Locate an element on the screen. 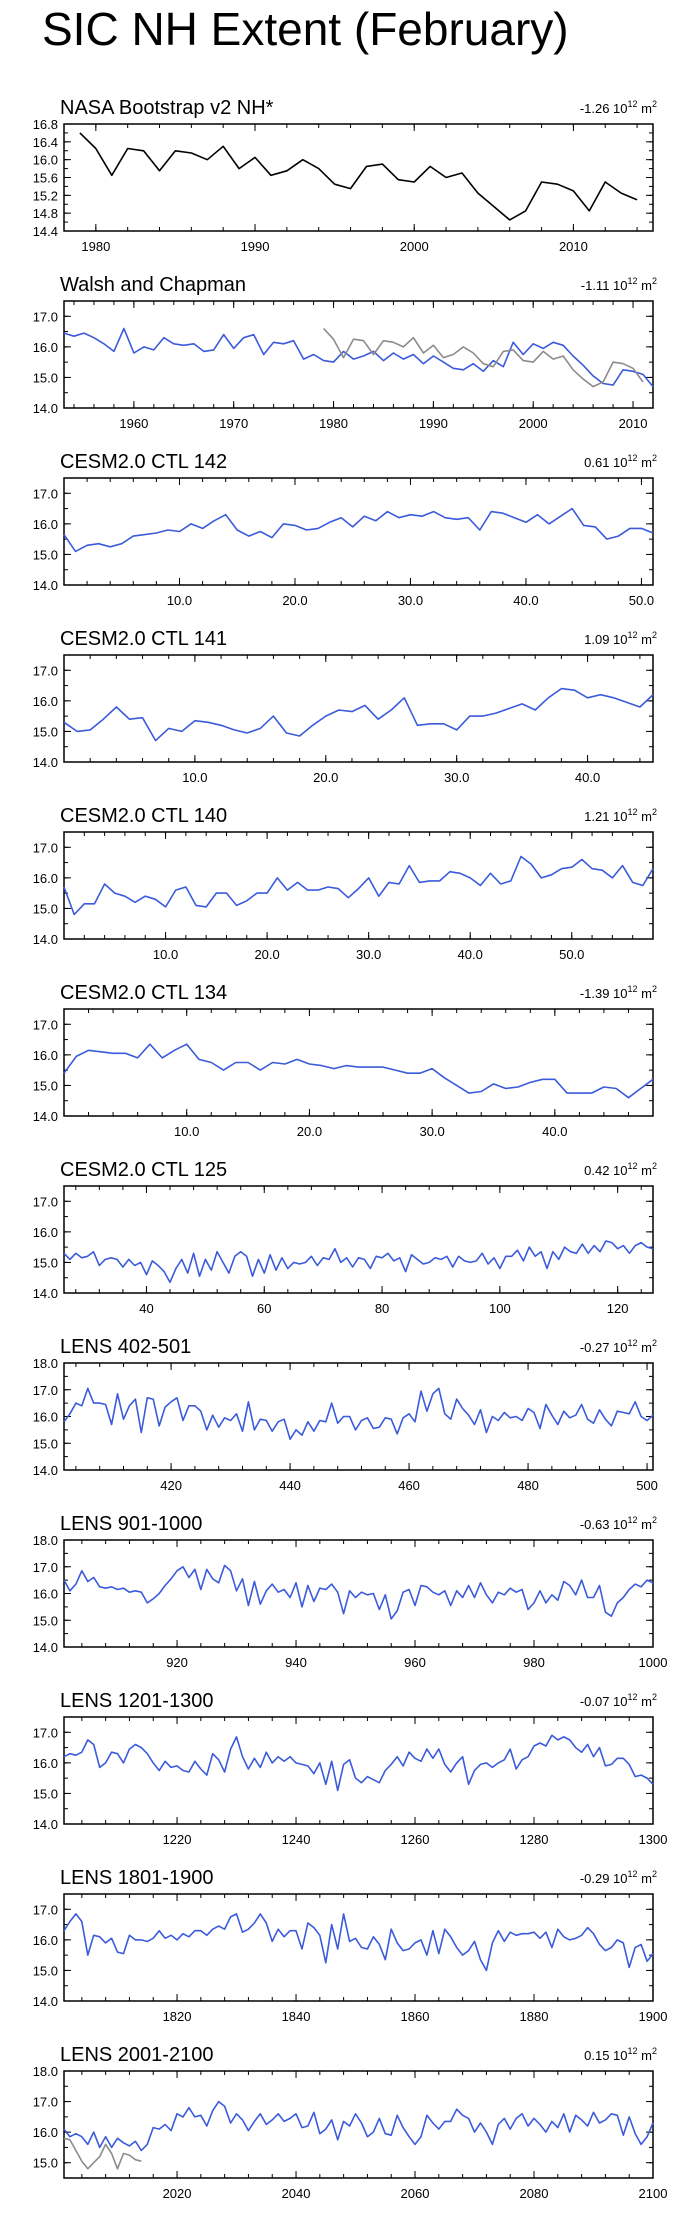  x-tick-label: 80 is located at coordinates (382, 1308).